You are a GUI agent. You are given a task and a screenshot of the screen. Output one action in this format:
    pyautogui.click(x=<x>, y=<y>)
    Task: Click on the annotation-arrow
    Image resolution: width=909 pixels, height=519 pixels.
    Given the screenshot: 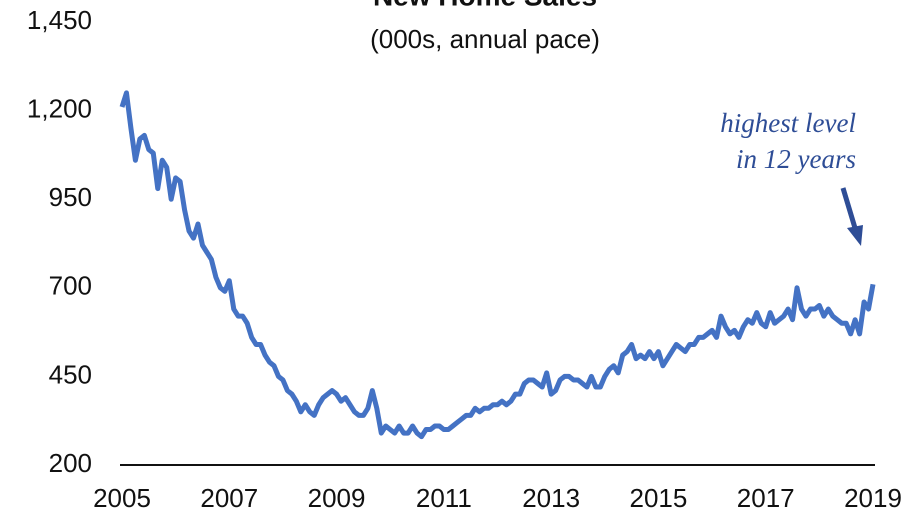 What is the action you would take?
    pyautogui.click(x=849, y=208)
    